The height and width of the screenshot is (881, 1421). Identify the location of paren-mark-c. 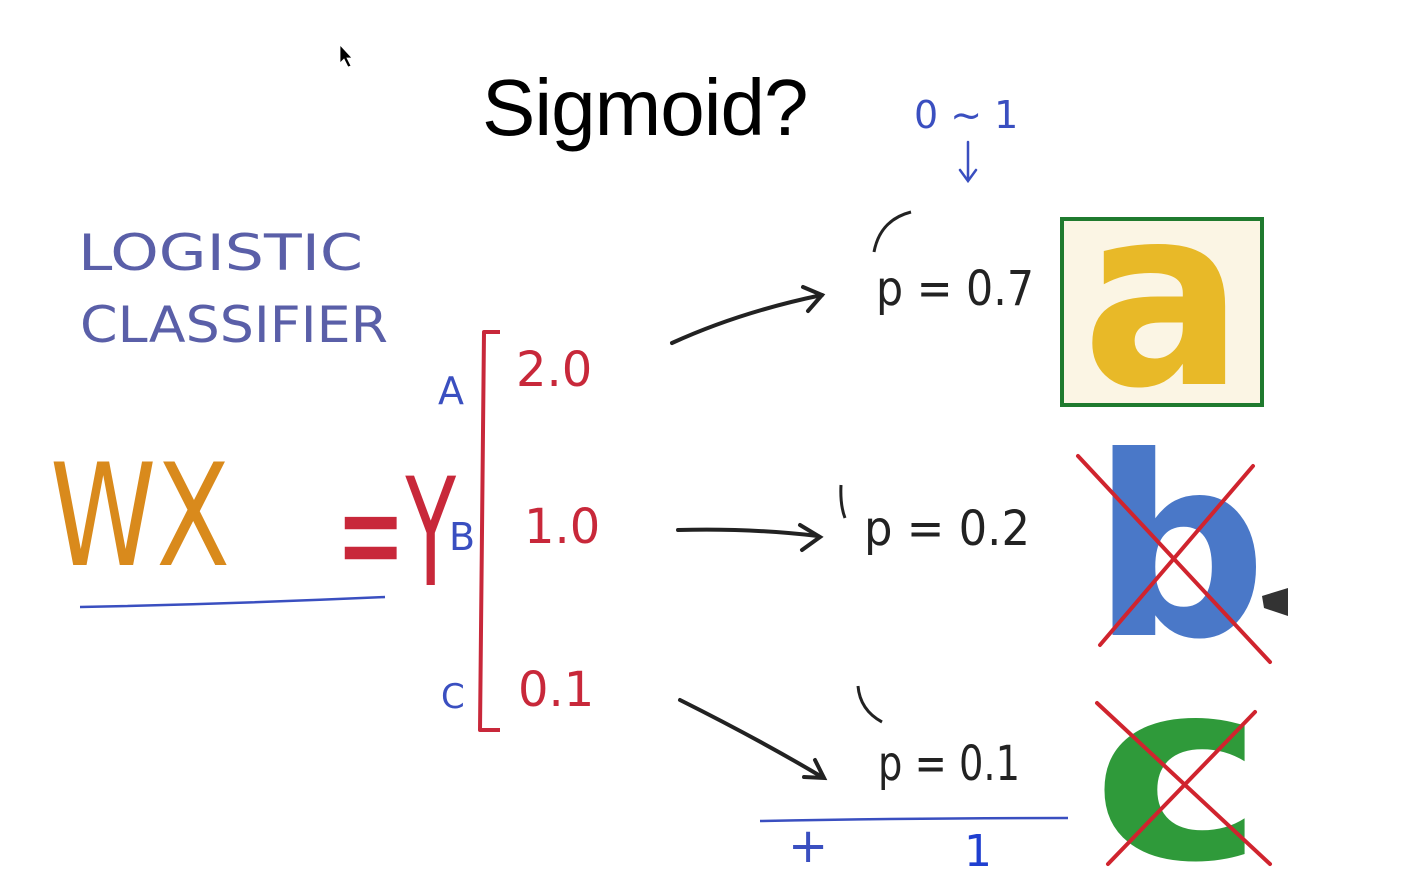
(869, 704).